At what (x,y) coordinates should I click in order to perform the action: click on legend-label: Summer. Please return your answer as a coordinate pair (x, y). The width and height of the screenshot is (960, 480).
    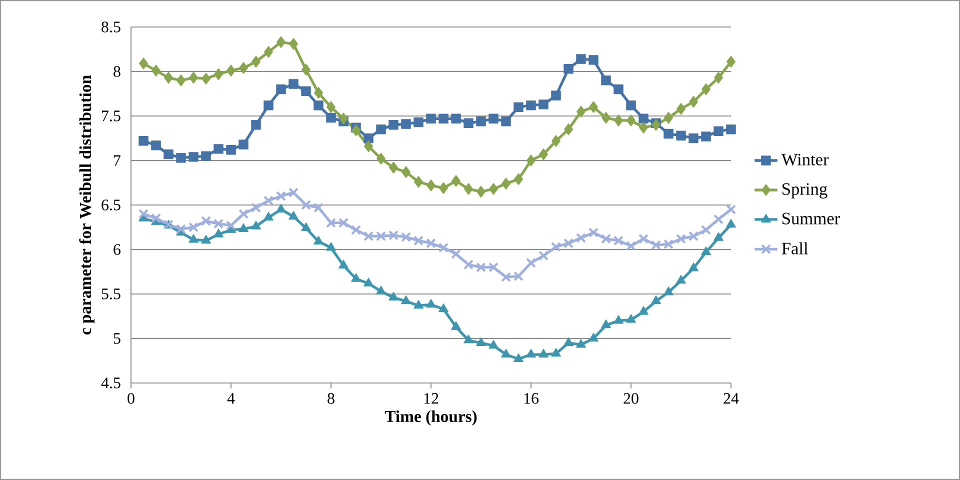
    Looking at the image, I should click on (811, 218).